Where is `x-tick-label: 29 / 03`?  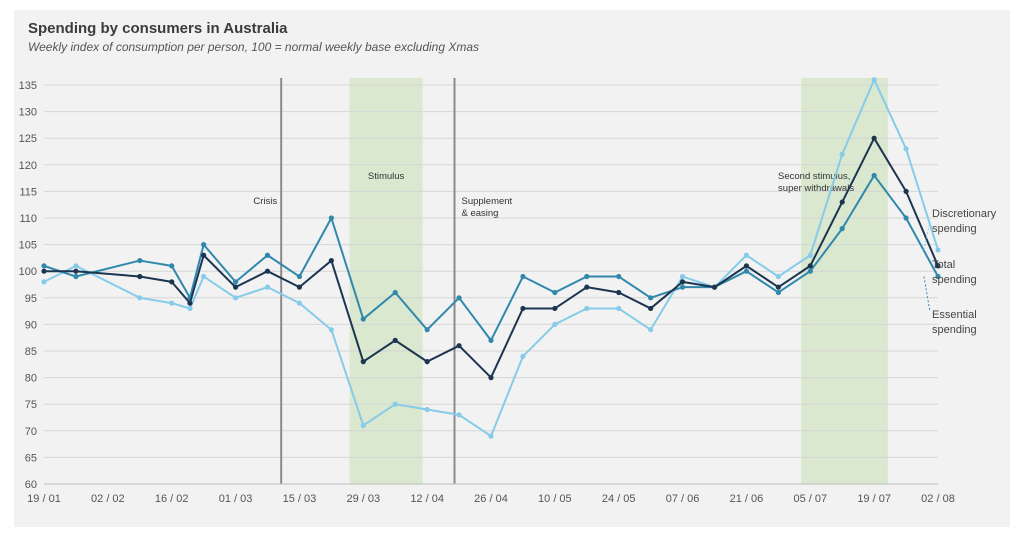 x-tick-label: 29 / 03 is located at coordinates (363, 499).